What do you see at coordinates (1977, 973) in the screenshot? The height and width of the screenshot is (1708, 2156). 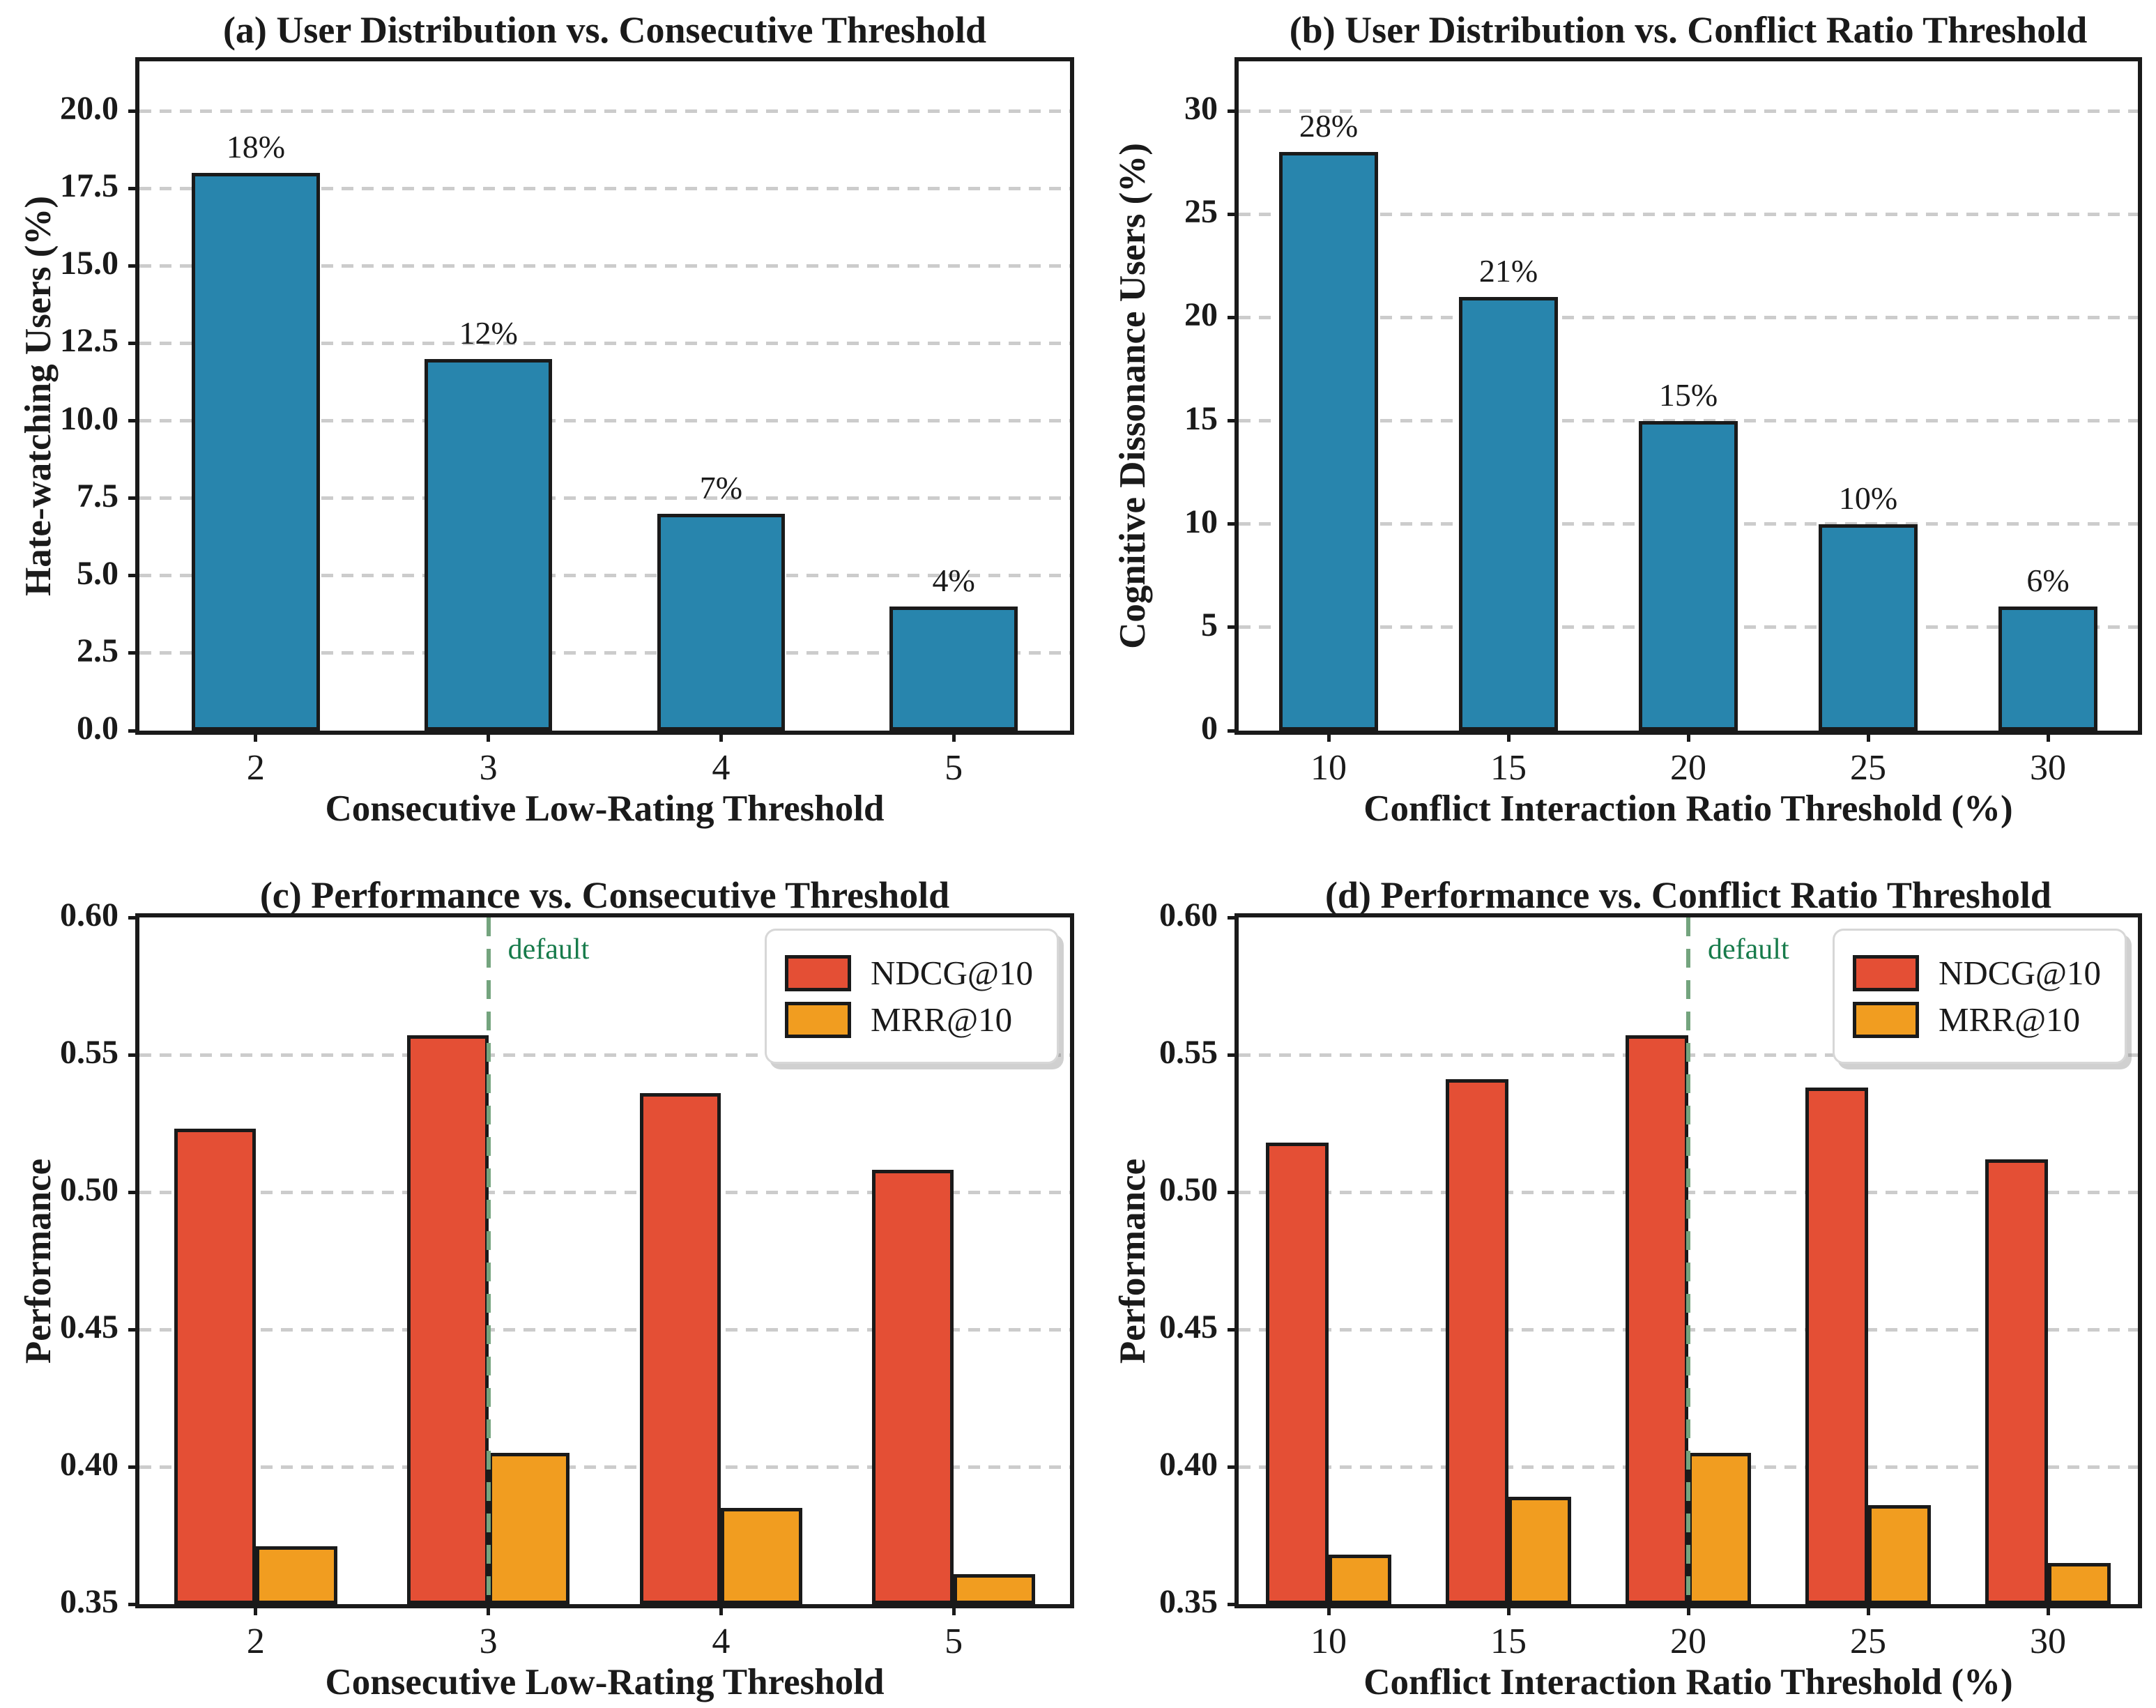 I see `legend-row: NDCG@10` at bounding box center [1977, 973].